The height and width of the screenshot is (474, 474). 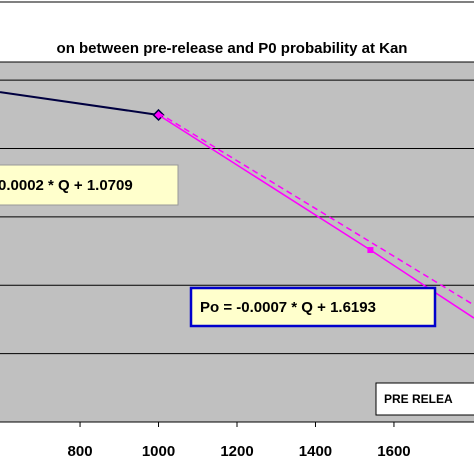 I want to click on series-line, so click(x=79, y=103).